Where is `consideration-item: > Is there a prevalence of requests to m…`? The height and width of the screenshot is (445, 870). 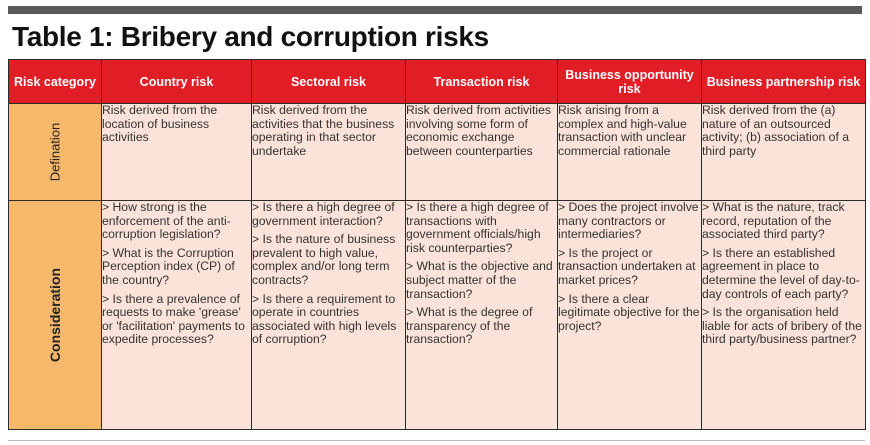
consideration-item: > Is there a prevalence of requests to m… is located at coordinates (173, 319).